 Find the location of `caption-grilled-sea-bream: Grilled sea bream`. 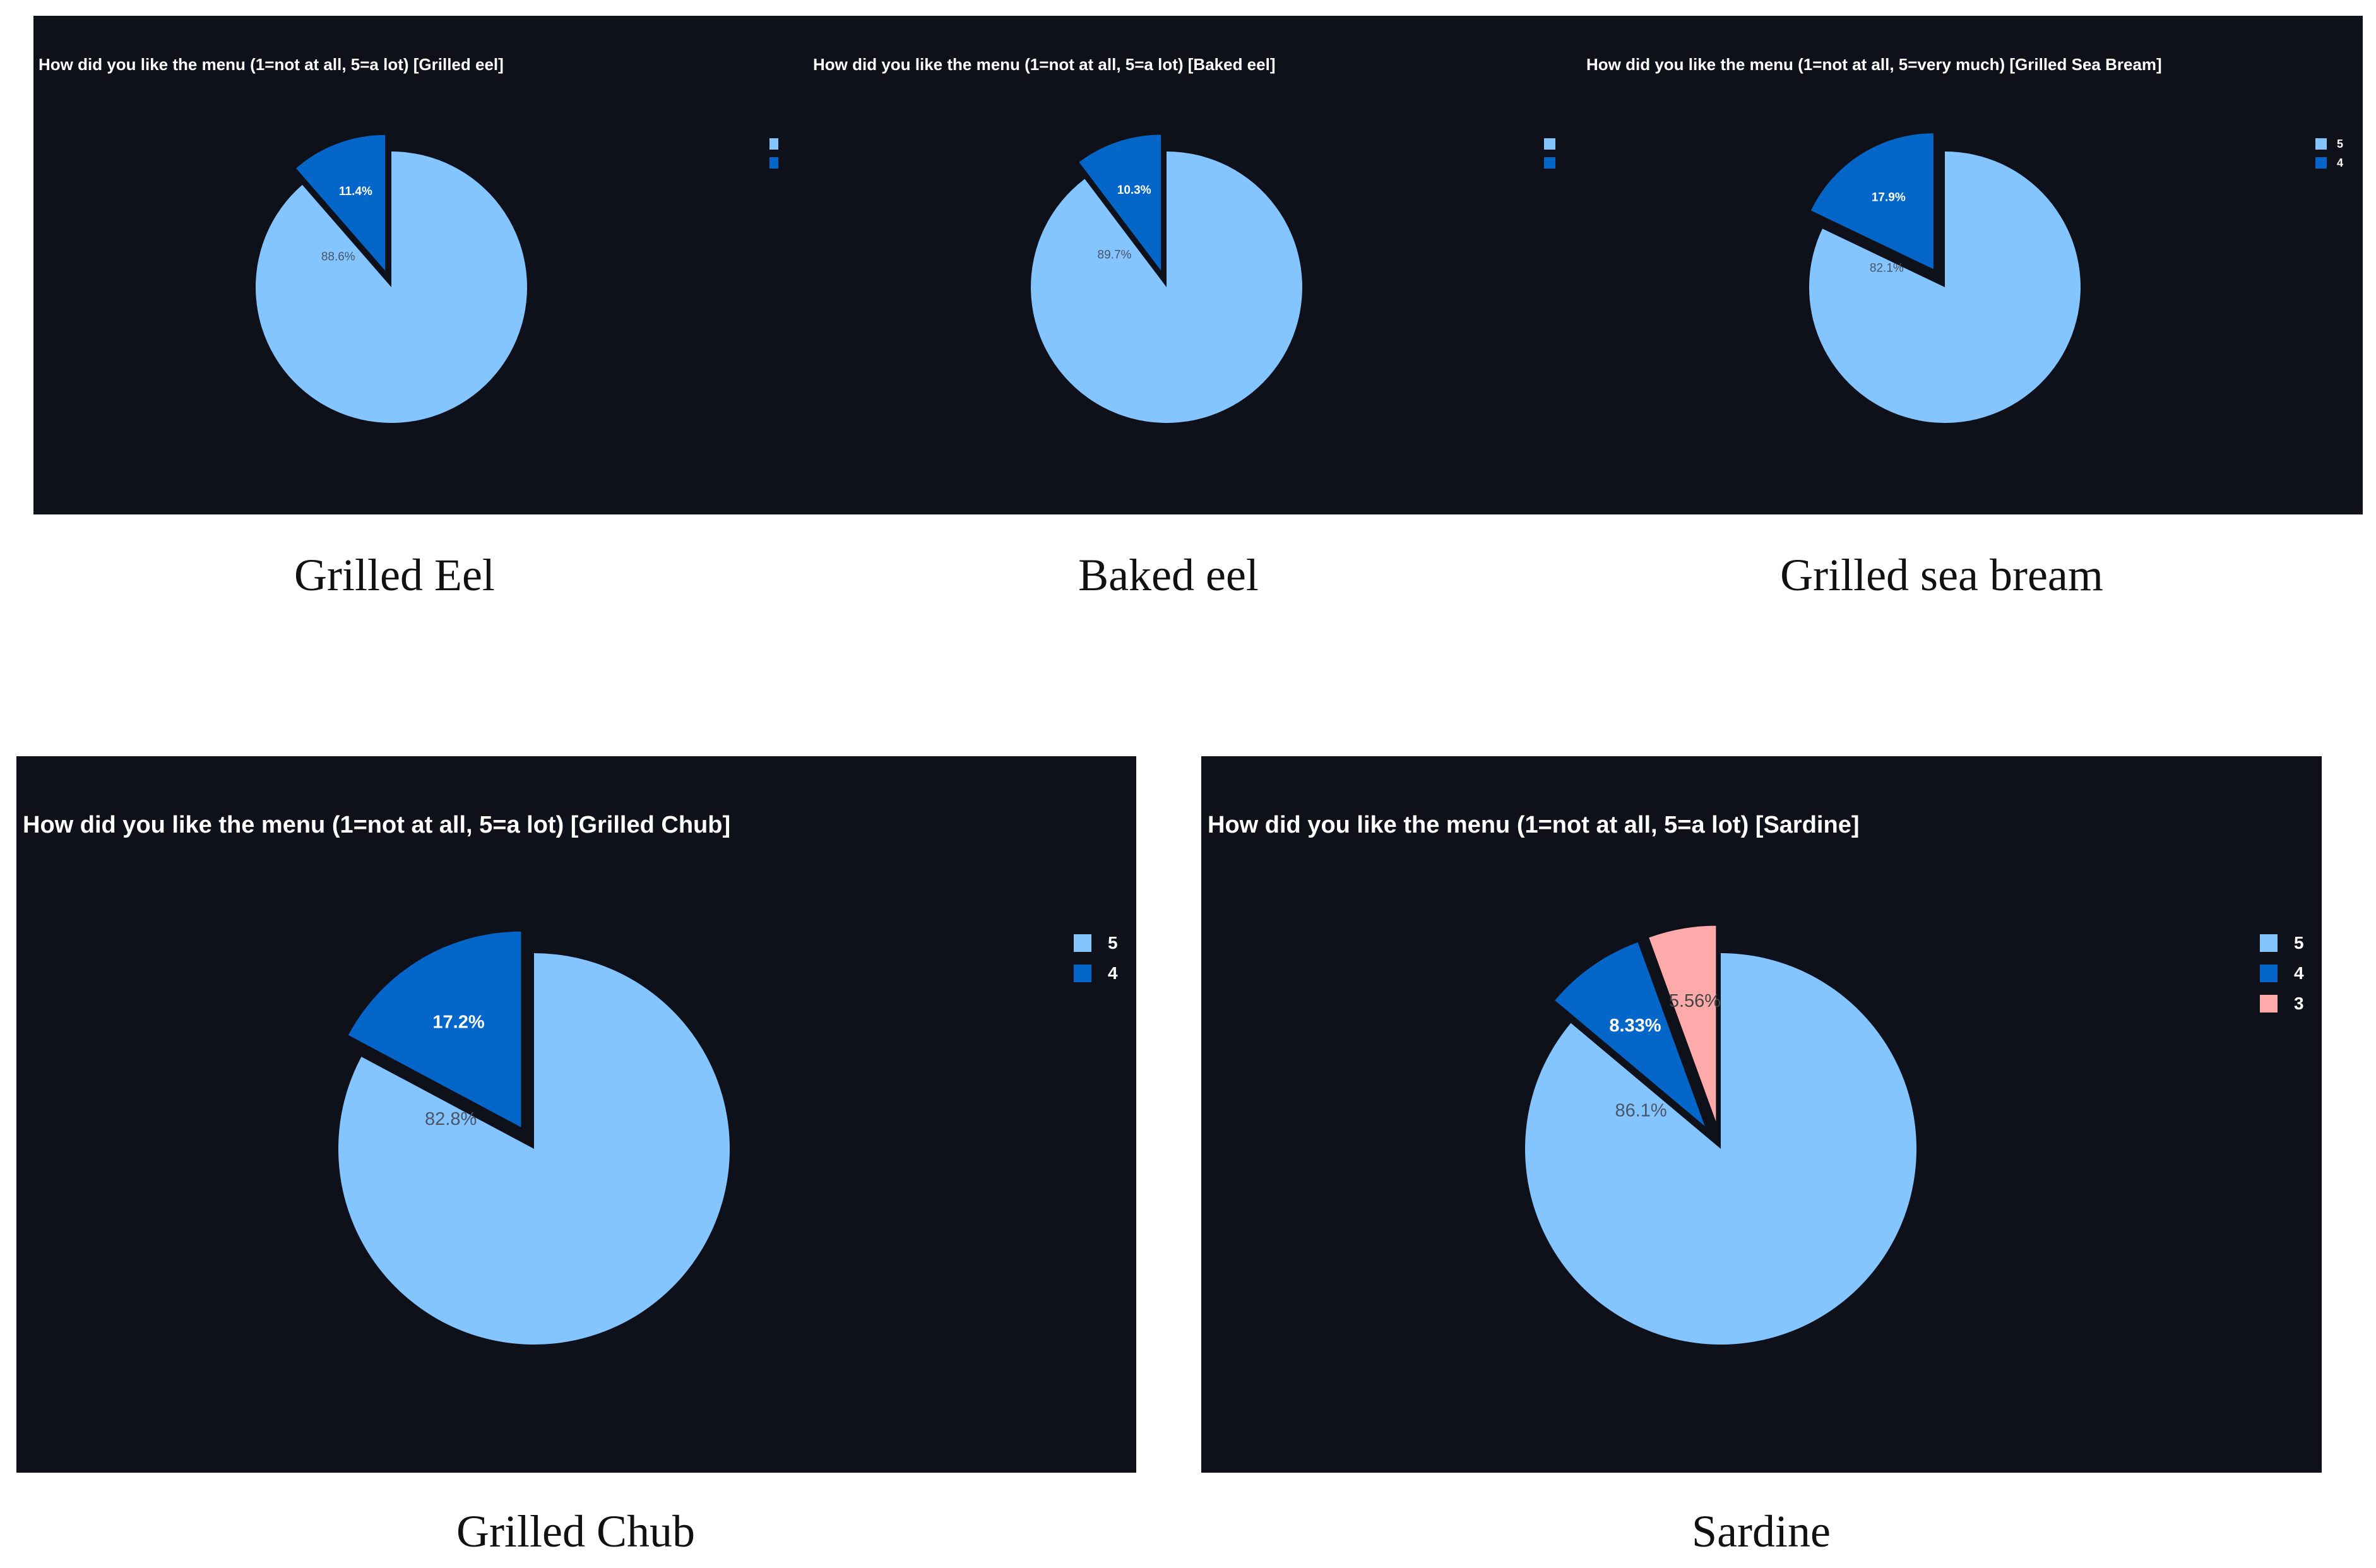

caption-grilled-sea-bream: Grilled sea bream is located at coordinates (1941, 575).